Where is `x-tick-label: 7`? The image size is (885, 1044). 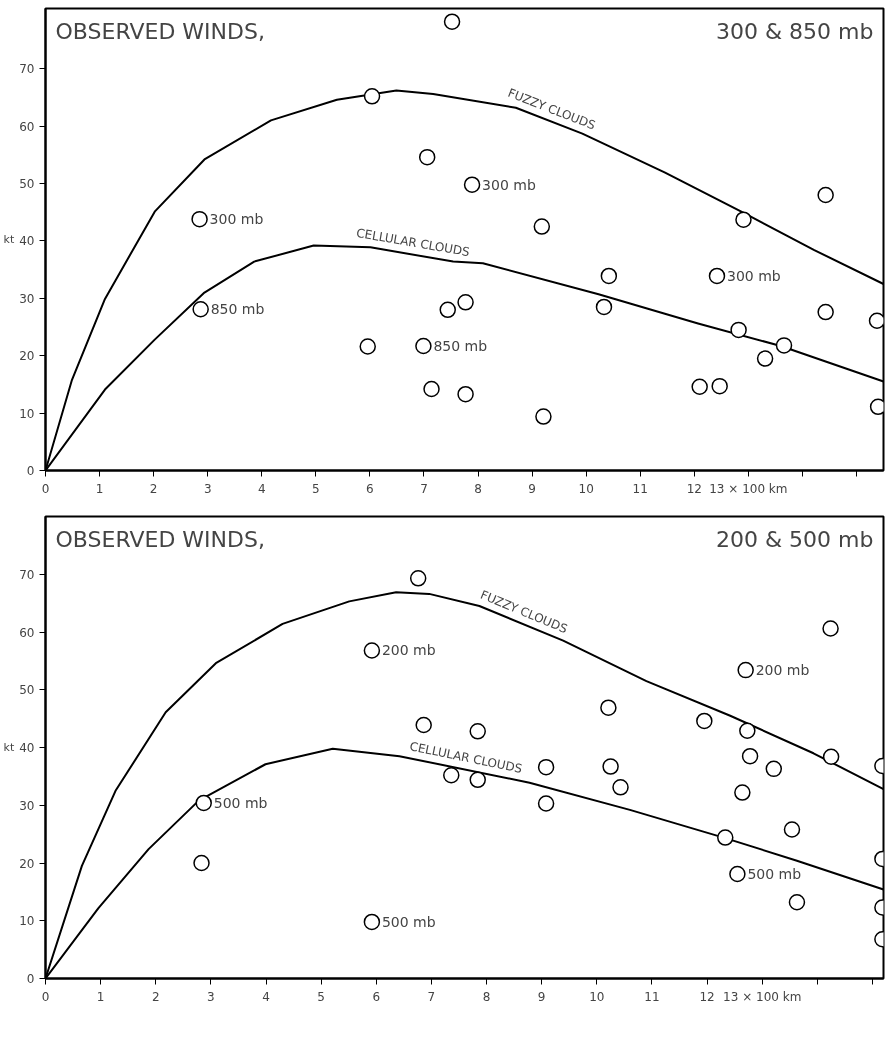 x-tick-label: 7 is located at coordinates (424, 488).